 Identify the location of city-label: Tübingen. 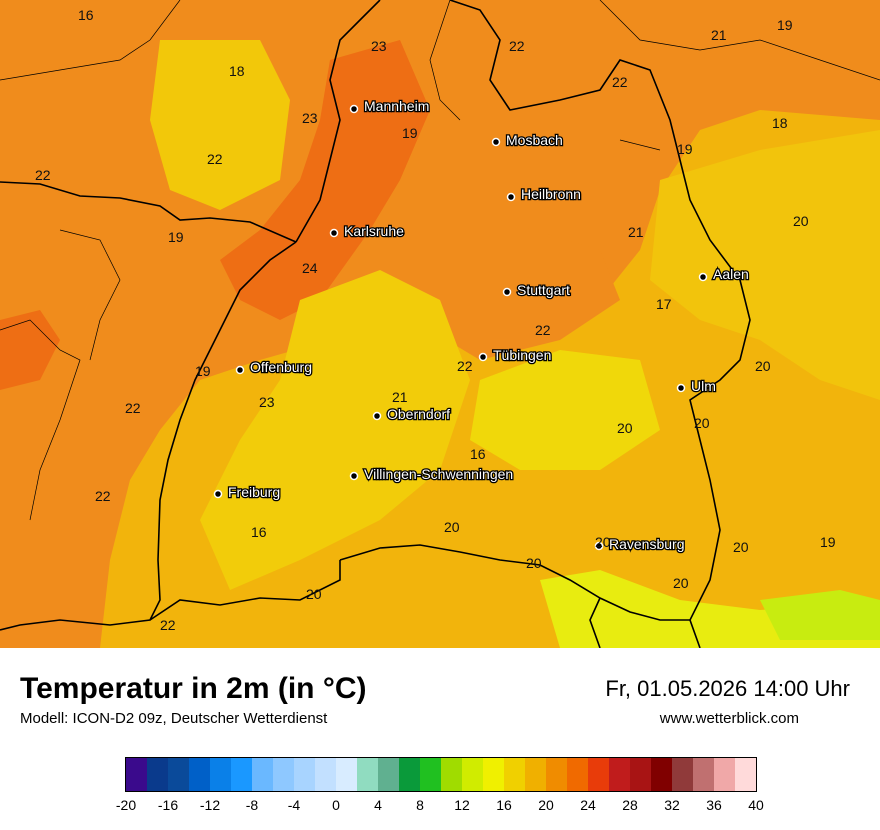
(522, 355).